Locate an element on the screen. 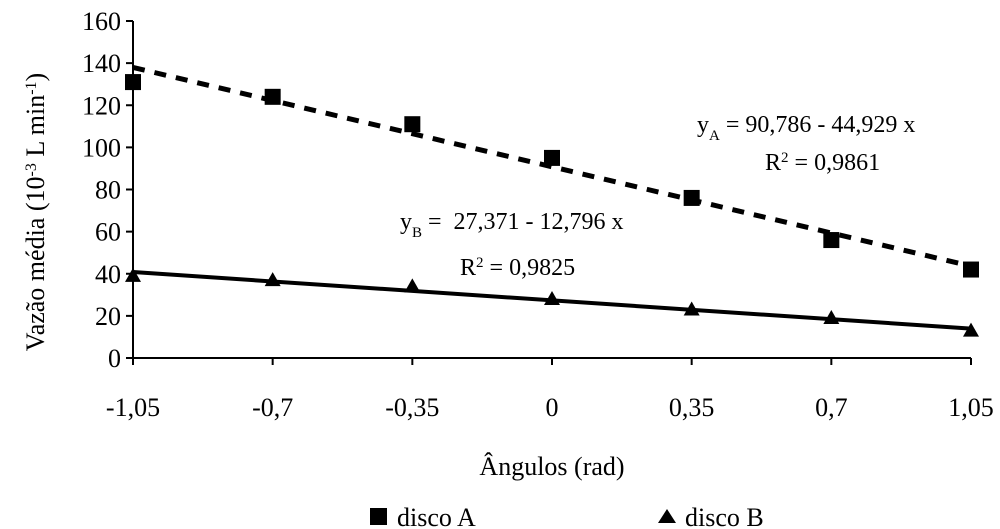 The width and height of the screenshot is (1000, 529). equation-b-var: y is located at coordinates (406, 222).